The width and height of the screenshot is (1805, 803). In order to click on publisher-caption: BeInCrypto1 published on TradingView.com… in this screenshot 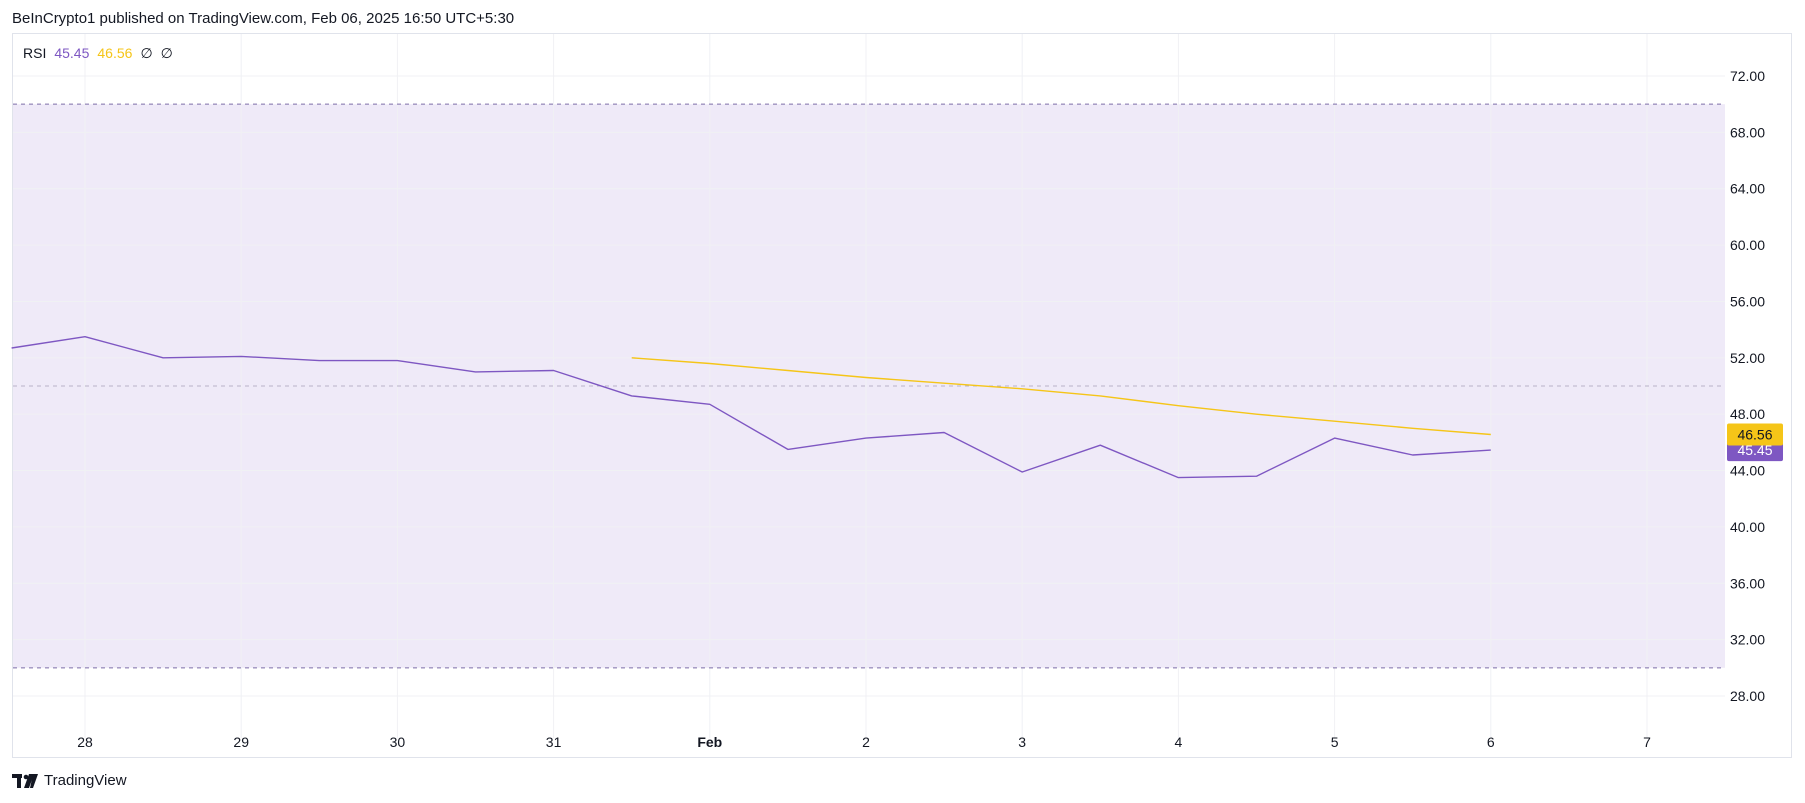, I will do `click(263, 18)`.